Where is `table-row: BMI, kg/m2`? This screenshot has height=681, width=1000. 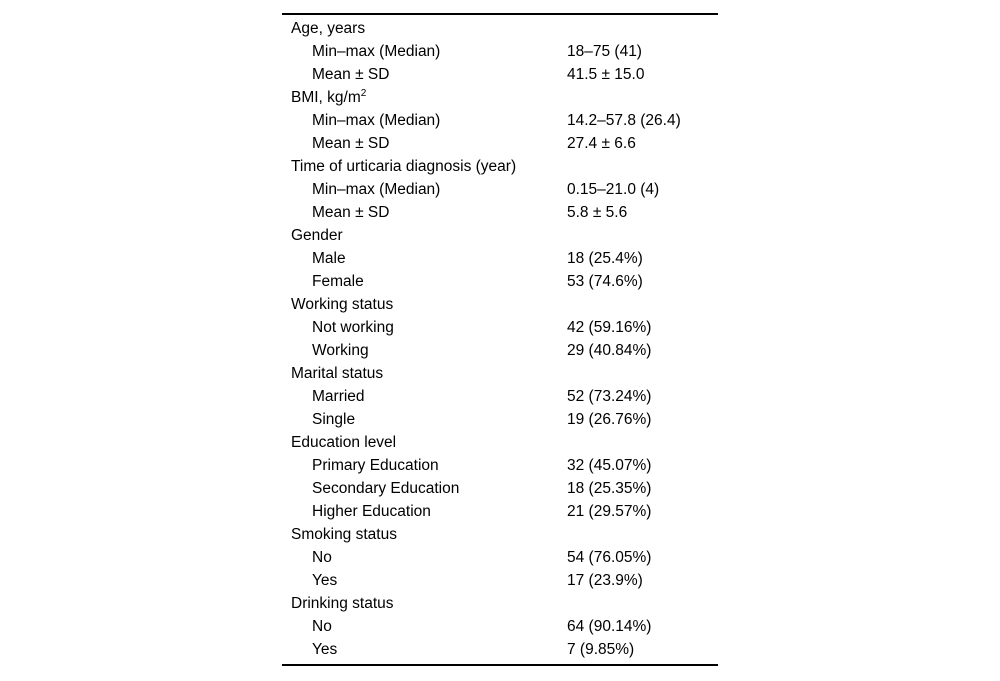 table-row: BMI, kg/m2 is located at coordinates (500, 97).